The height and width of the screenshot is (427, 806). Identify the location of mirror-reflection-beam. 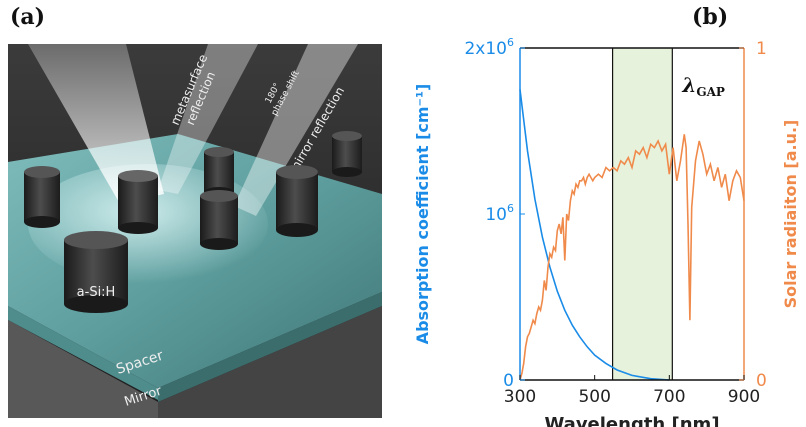
(296, 130).